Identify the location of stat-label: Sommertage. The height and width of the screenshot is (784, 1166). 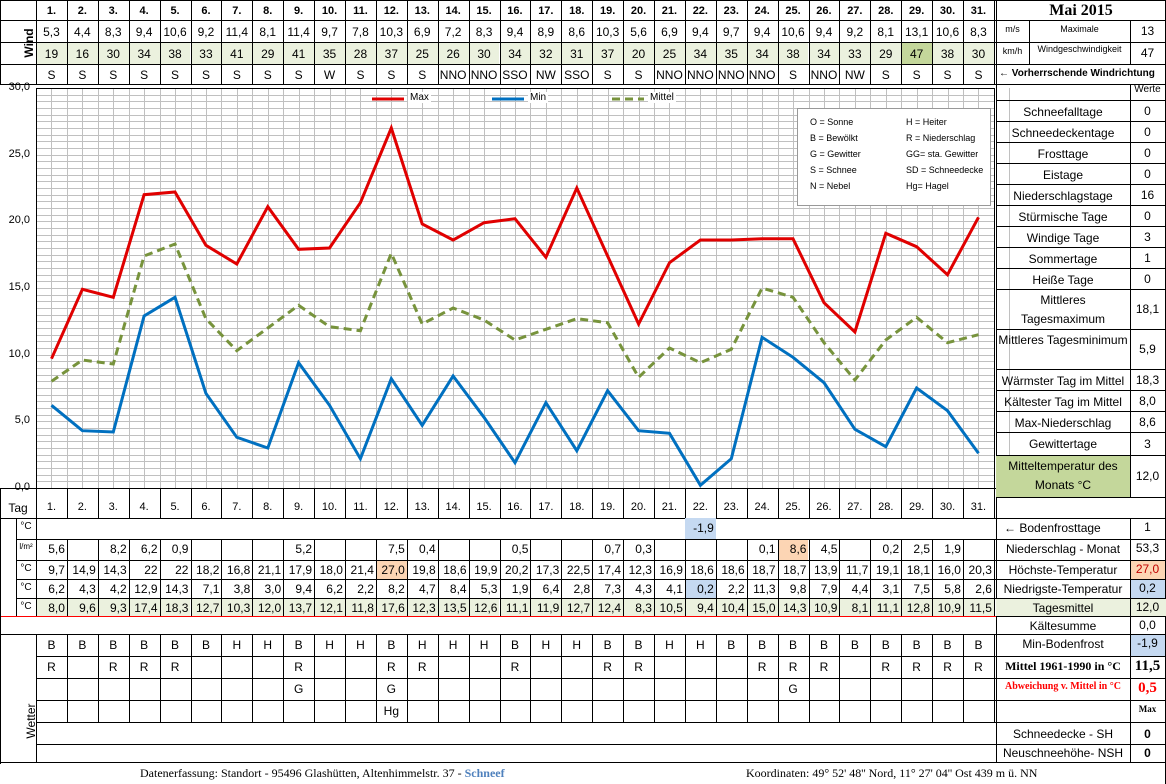
(1063, 259).